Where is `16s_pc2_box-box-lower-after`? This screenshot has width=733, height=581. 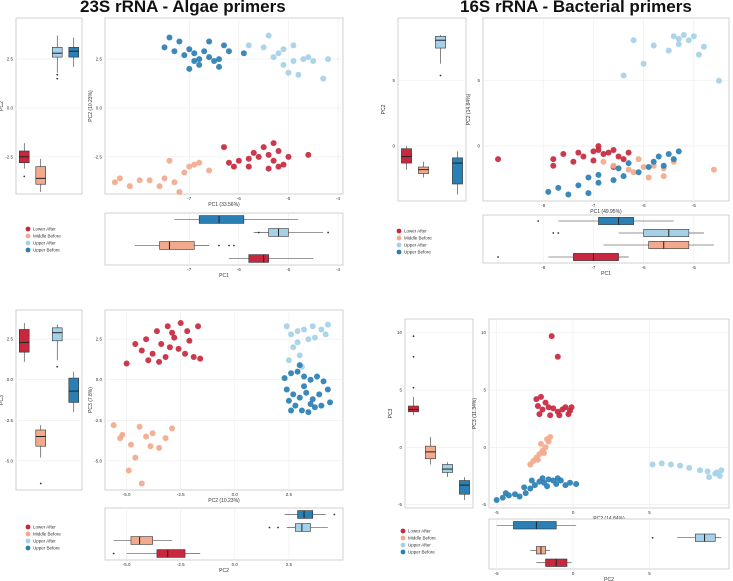
16s_pc2_box-box-lower-after is located at coordinates (406, 156).